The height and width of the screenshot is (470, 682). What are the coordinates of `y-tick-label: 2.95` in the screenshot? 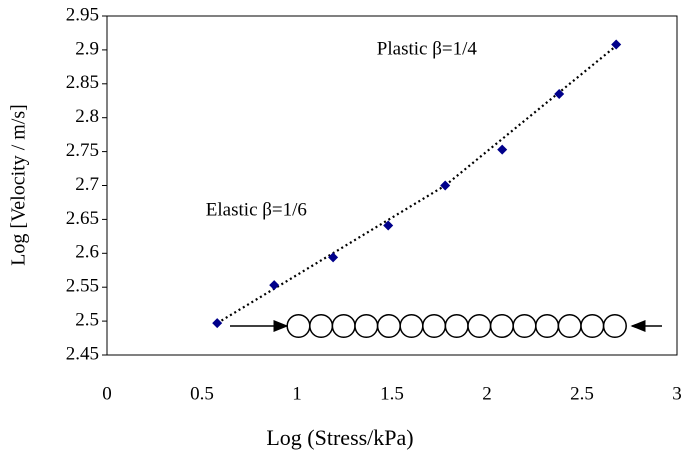 It's located at (82, 14).